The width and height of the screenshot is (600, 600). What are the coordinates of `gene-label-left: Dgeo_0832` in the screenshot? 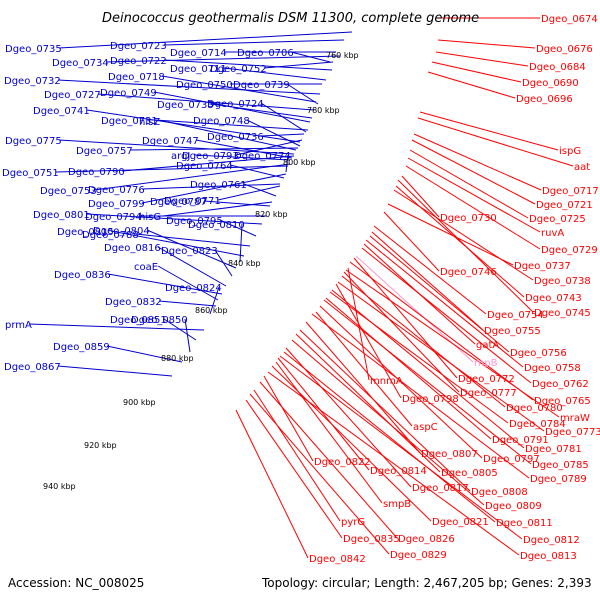 It's located at (133, 302).